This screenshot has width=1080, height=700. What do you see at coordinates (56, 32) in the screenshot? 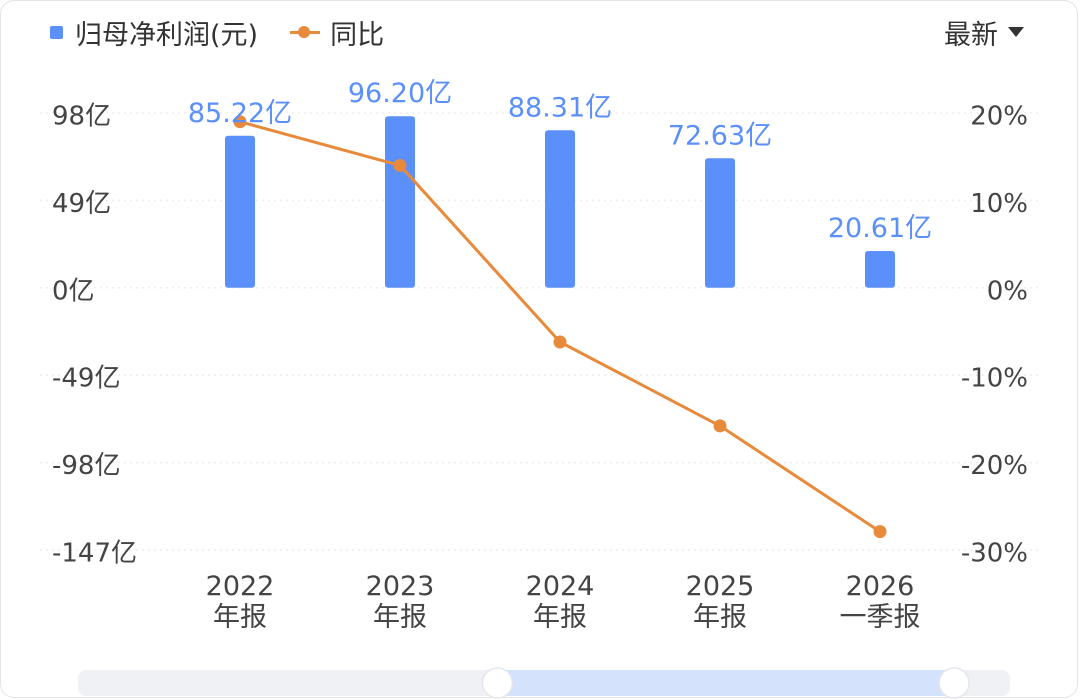
I see `legend-bar-swatch` at bounding box center [56, 32].